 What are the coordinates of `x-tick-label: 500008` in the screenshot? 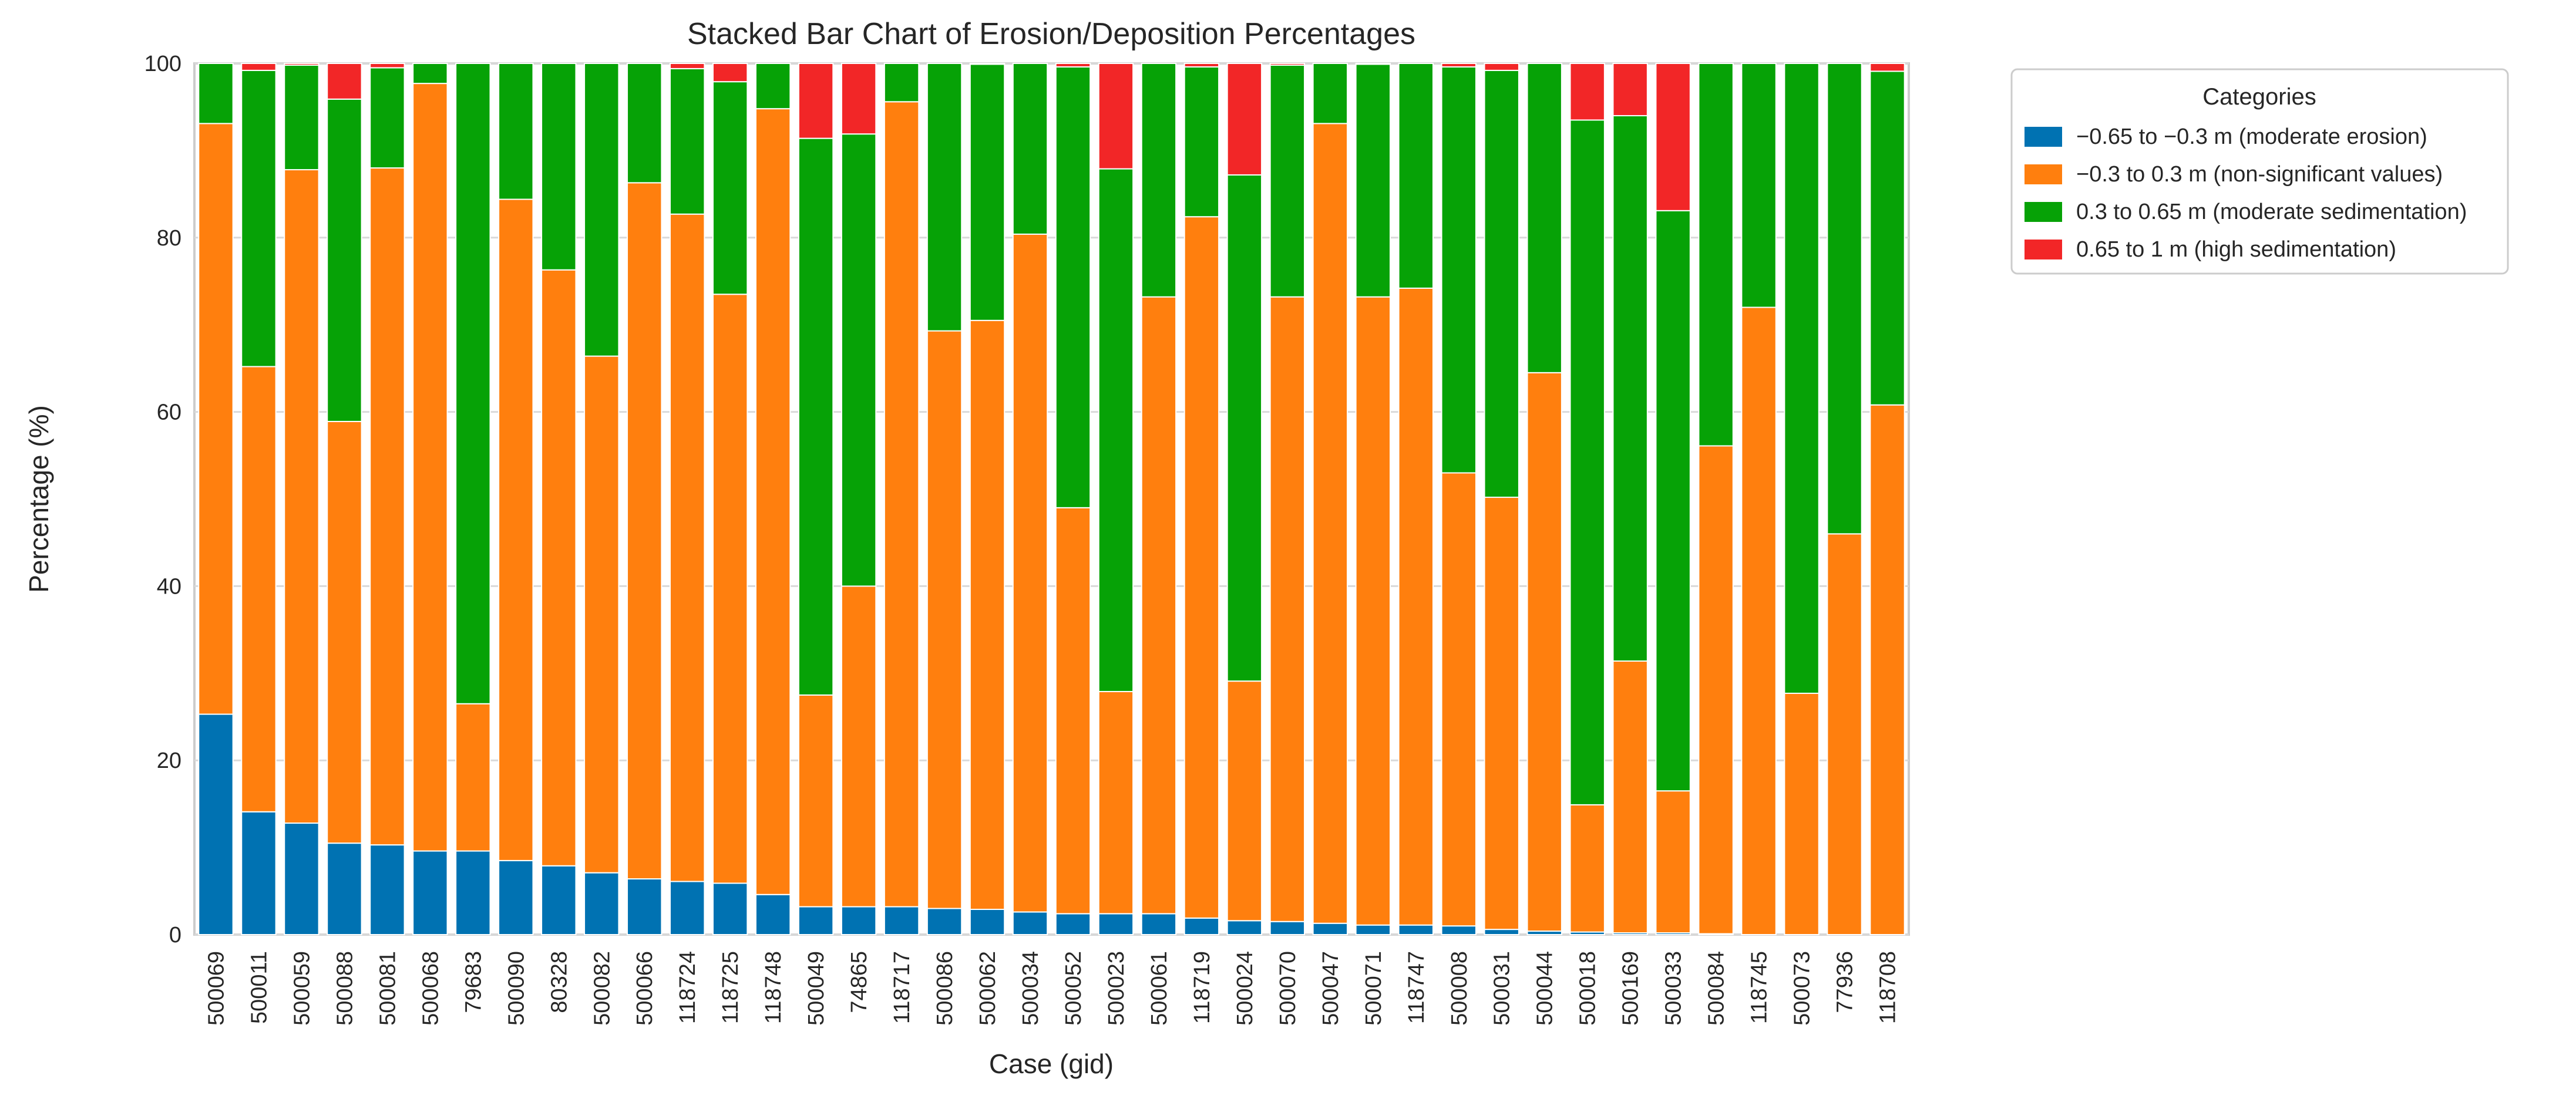 It's located at (1459, 989).